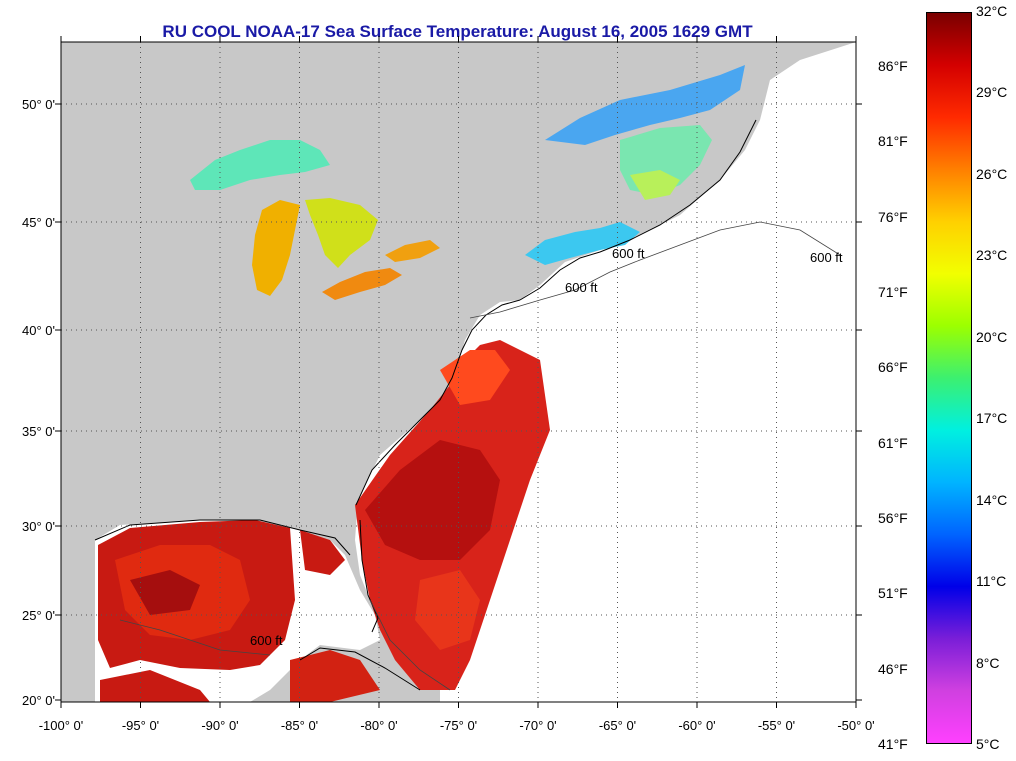 The image size is (1016, 761). I want to click on lon-tick-label: -100° 0', so click(61, 725).